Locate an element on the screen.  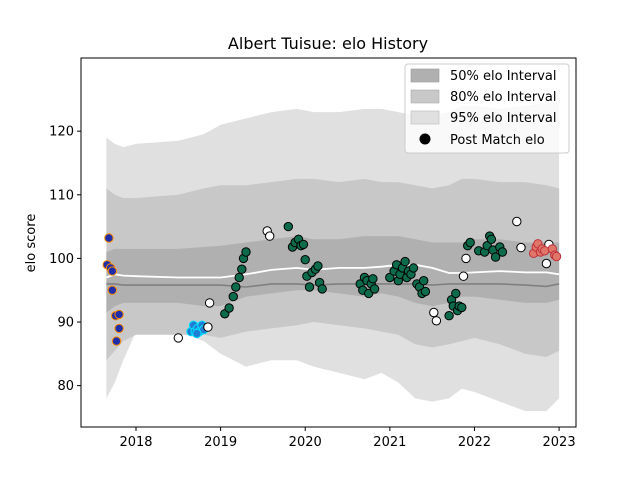
y-tick-label: 90 is located at coordinates (65, 323).